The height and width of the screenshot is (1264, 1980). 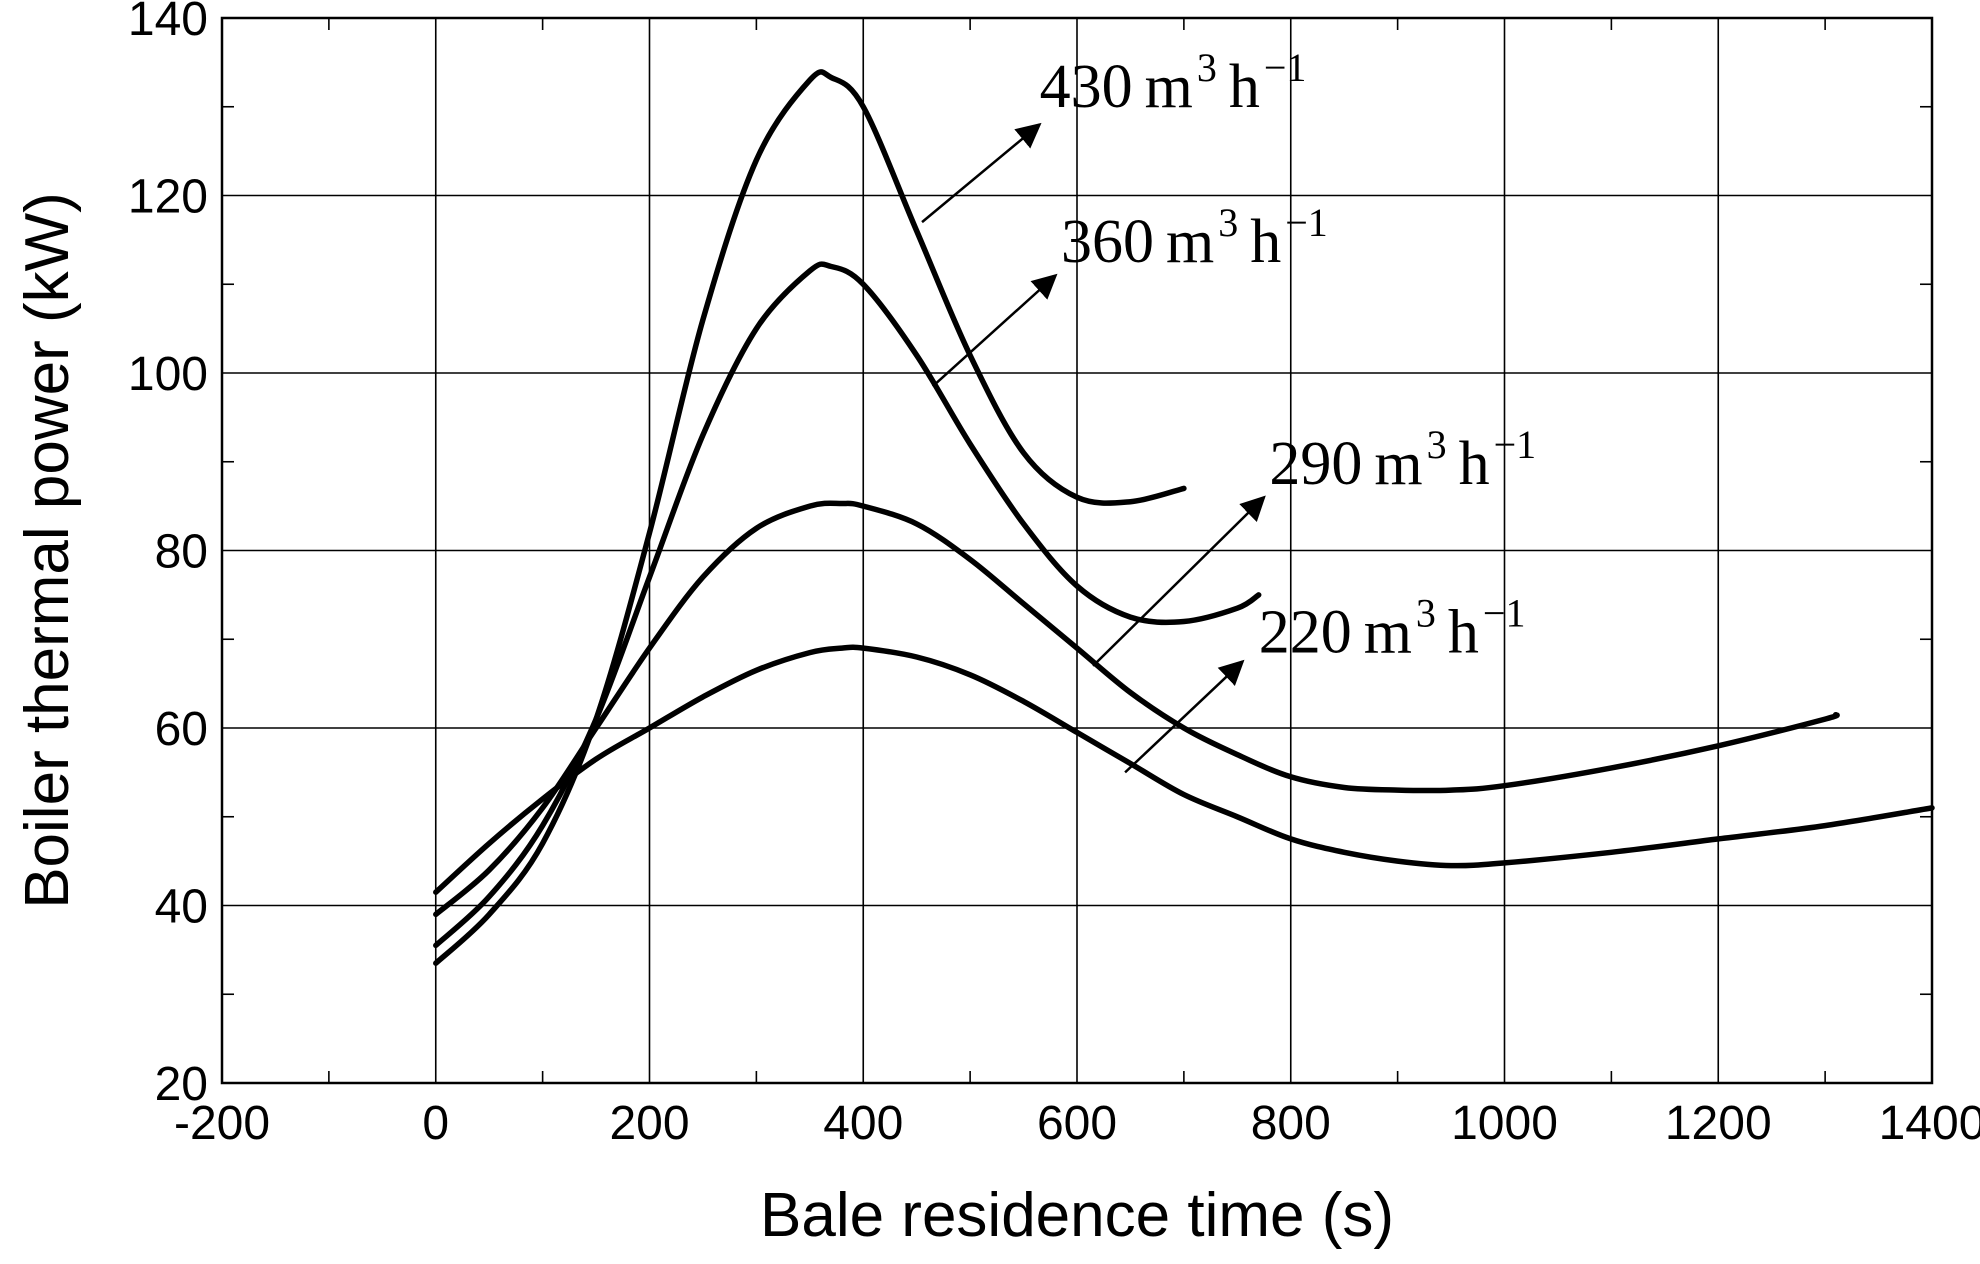 What do you see at coordinates (1305, 633) in the screenshot?
I see `label-text: 220` at bounding box center [1305, 633].